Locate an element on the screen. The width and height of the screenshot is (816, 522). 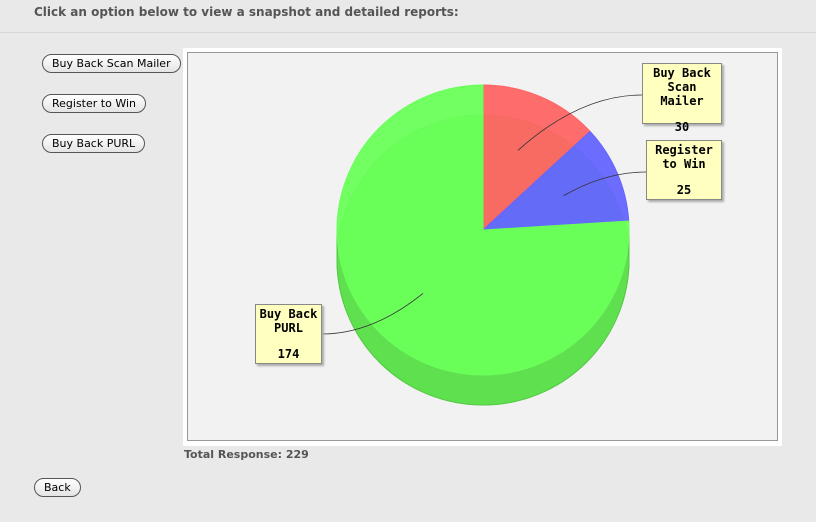
slice-label: Register to Win 25 is located at coordinates (684, 170).